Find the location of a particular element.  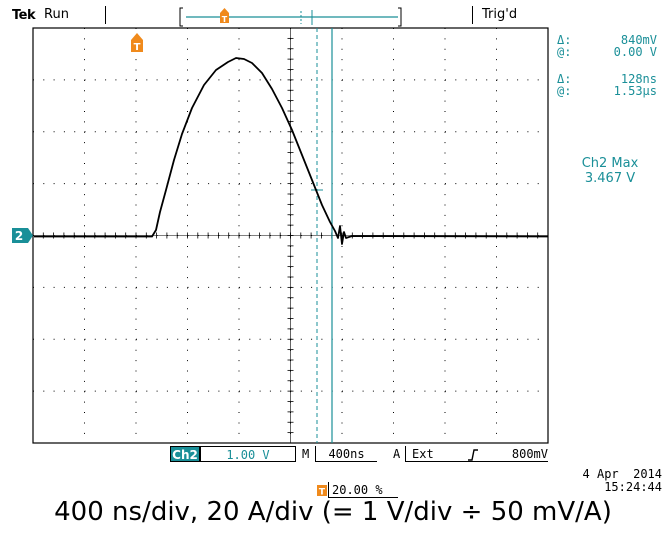

volts-per-div-readout: 1.00 V is located at coordinates (248, 454).